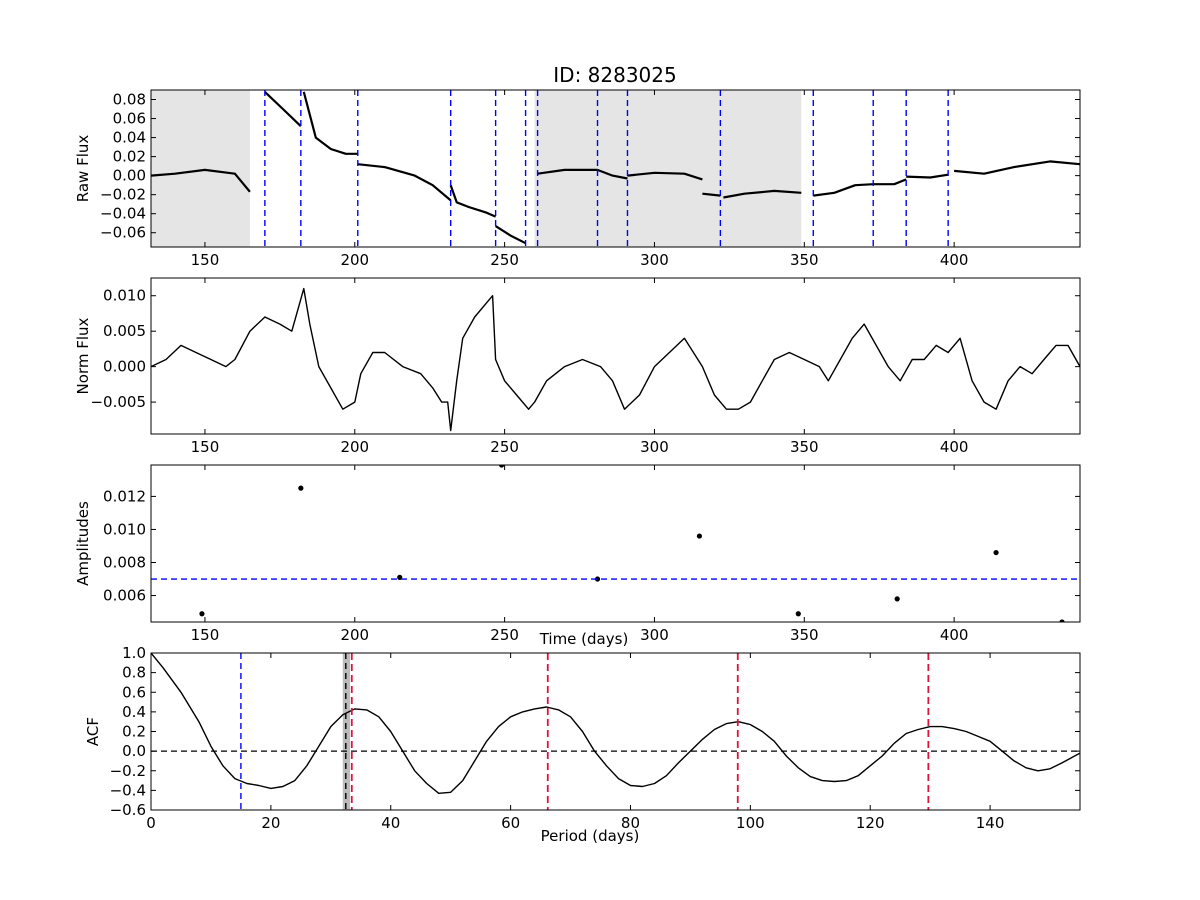 This screenshot has height=900, width=1200. I want to click on amplitudes-xtick-label-4: 350, so click(804, 635).